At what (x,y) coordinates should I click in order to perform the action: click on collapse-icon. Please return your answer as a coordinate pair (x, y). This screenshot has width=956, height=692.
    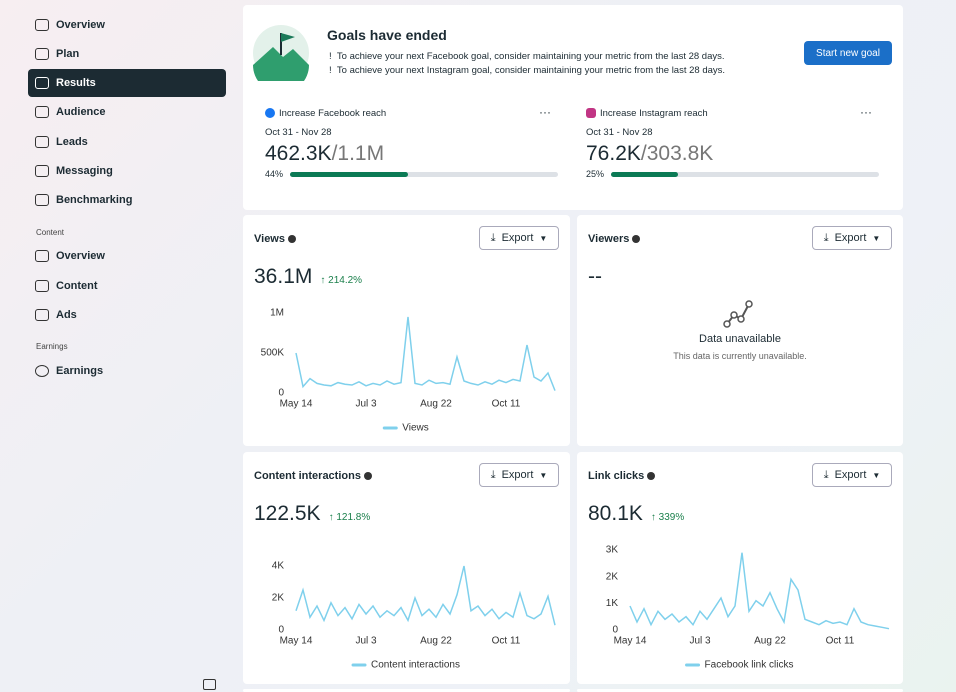
    Looking at the image, I should click on (209, 684).